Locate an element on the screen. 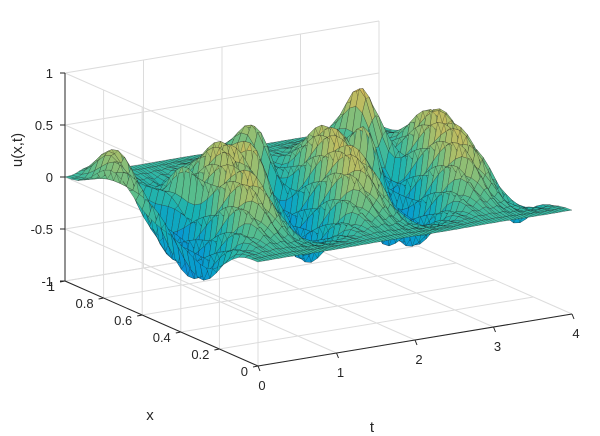 The image size is (600, 436). x-axis-line is located at coordinates (161, 323).